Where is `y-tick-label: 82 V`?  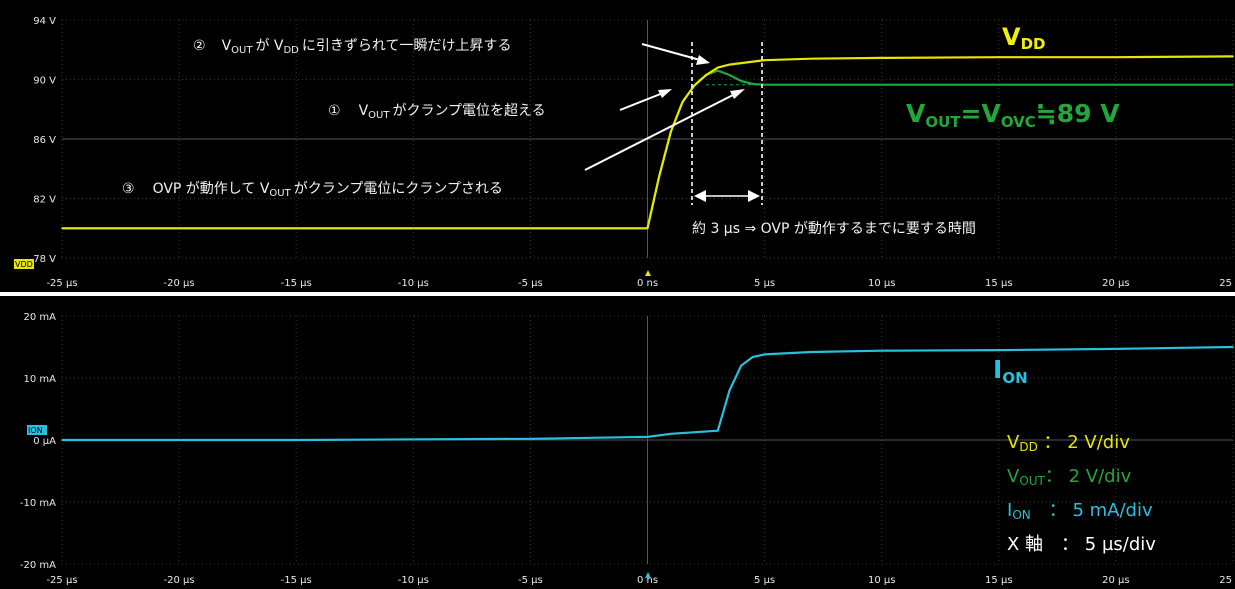
y-tick-label: 82 V is located at coordinates (44, 200).